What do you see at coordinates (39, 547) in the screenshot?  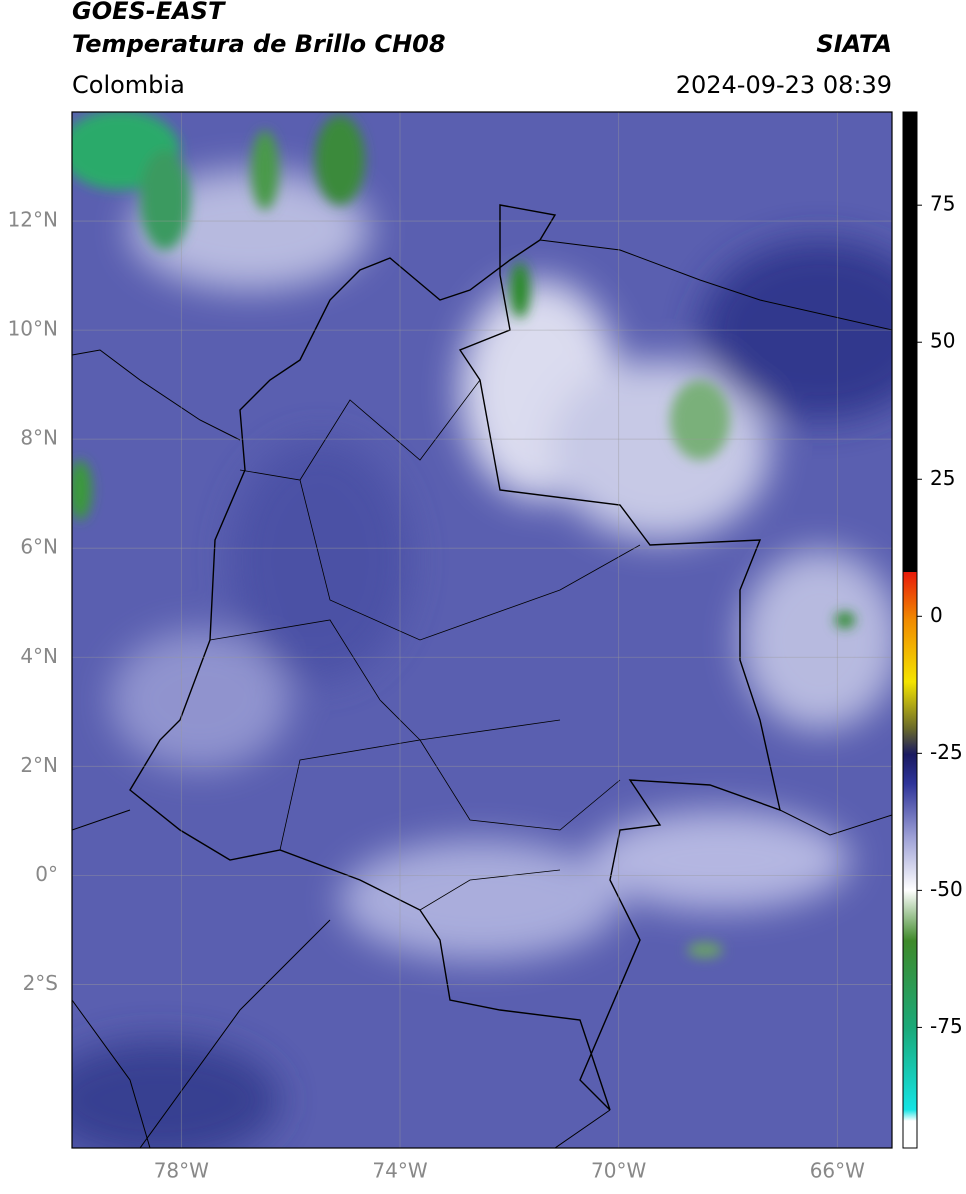 I see `y-tick-label: 6°N` at bounding box center [39, 547].